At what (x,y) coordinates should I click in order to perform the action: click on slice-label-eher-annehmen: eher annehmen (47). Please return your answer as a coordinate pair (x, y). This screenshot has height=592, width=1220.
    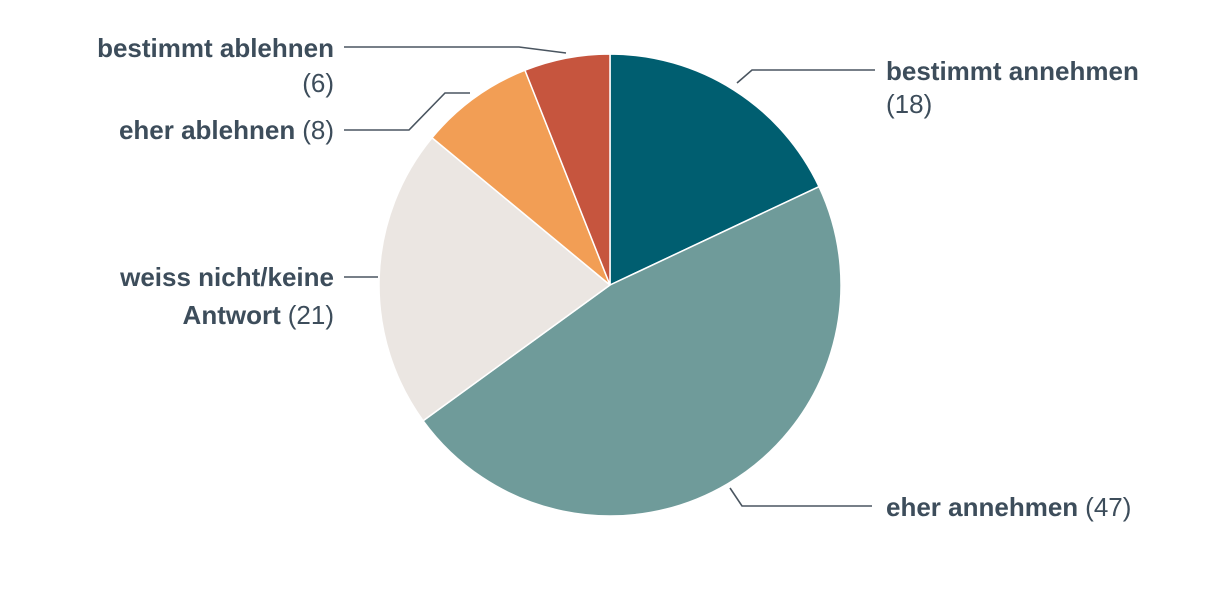
    Looking at the image, I should click on (1008, 507).